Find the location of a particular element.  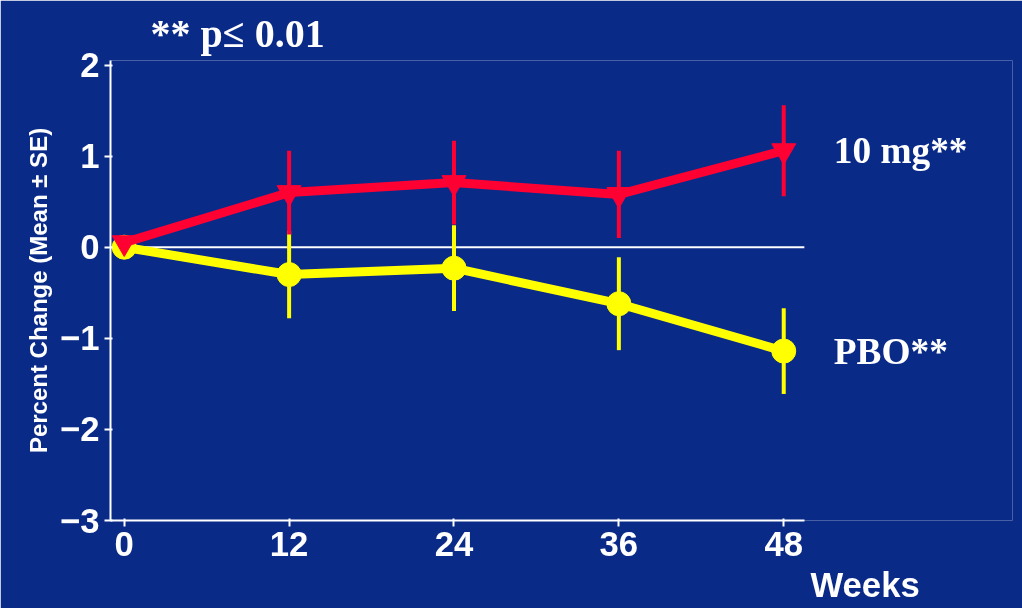

y-tick-label: −3 is located at coordinates (79, 520).